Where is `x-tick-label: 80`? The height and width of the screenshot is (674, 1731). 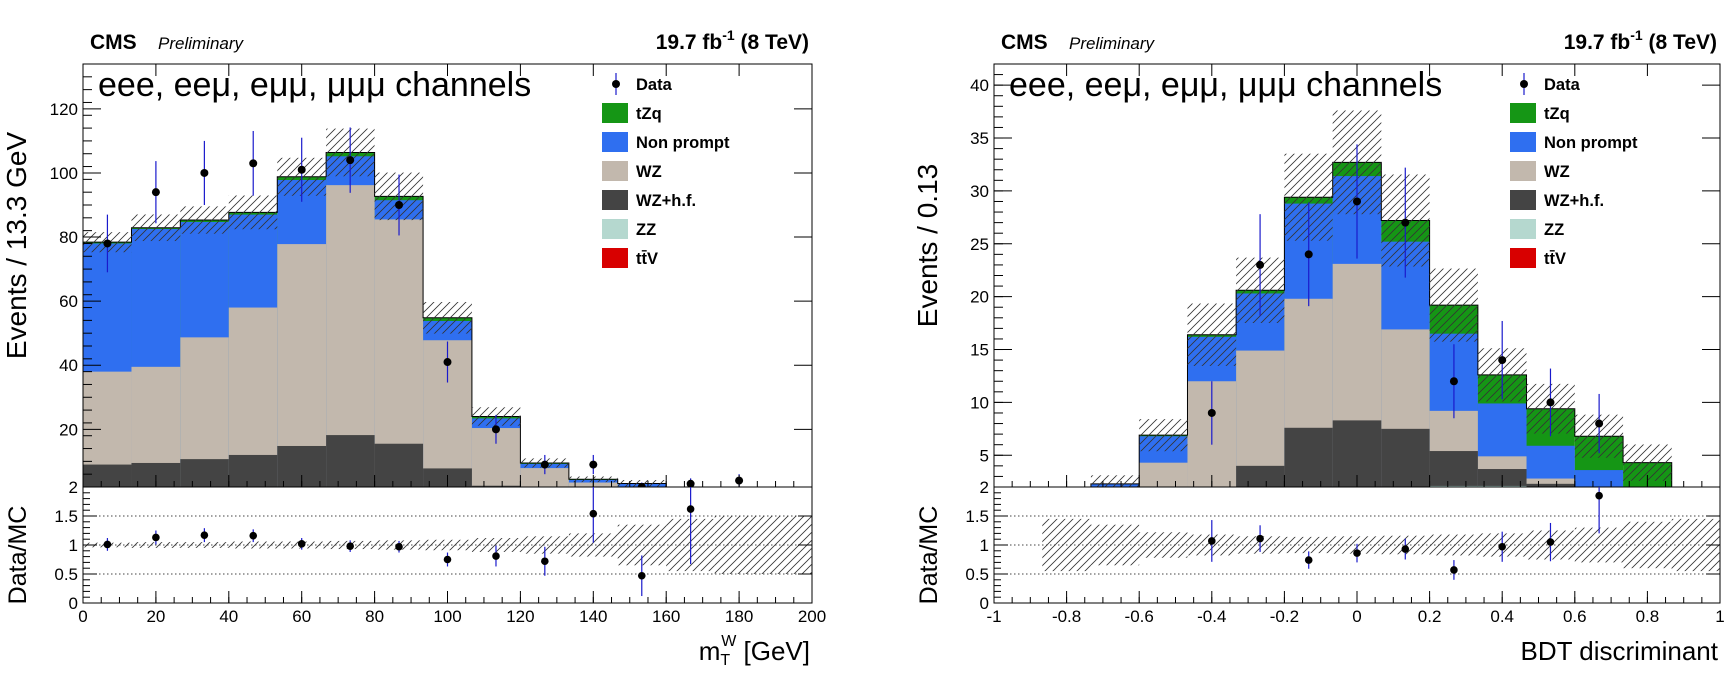
x-tick-label: 80 is located at coordinates (374, 616).